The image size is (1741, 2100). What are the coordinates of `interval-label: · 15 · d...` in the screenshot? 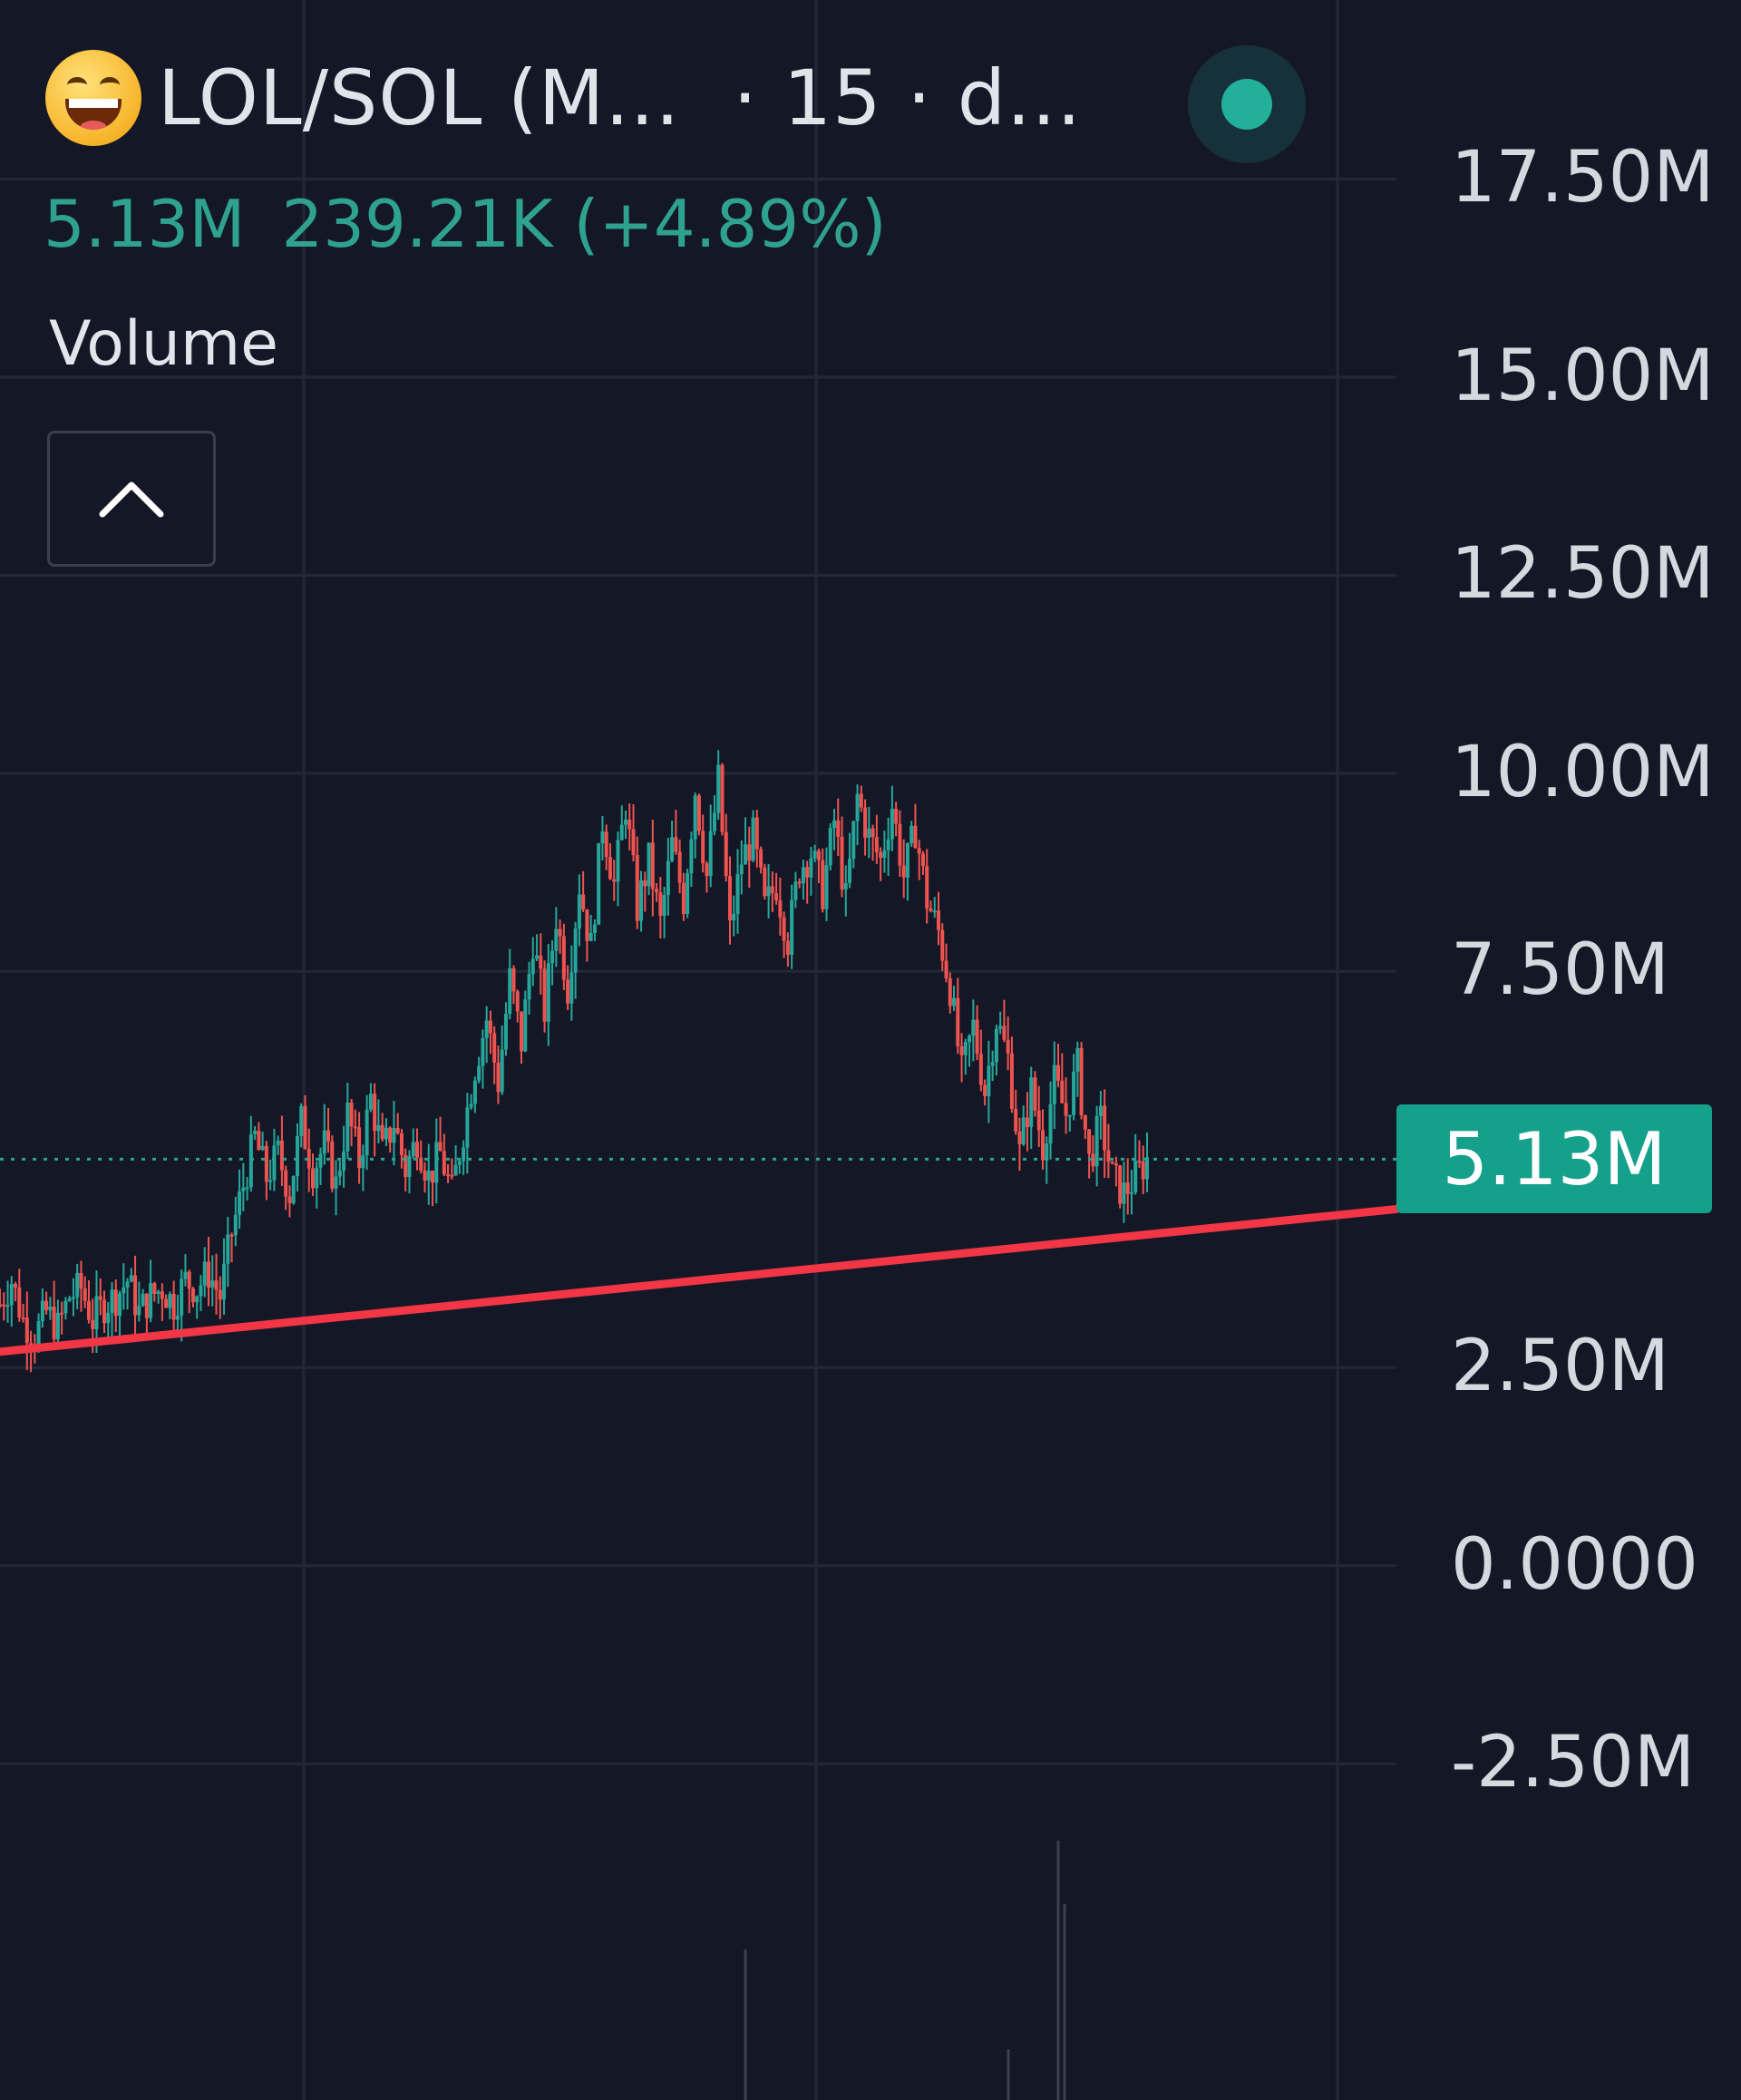 It's located at (908, 97).